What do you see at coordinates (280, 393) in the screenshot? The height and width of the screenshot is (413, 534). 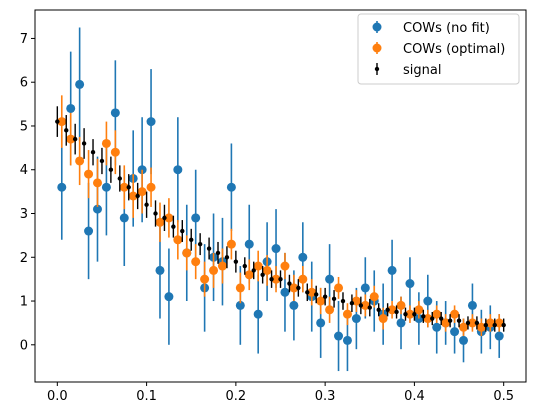 I see `x-axis: 0.0 0.1 0.2 0.3 0.4 0.5` at bounding box center [280, 393].